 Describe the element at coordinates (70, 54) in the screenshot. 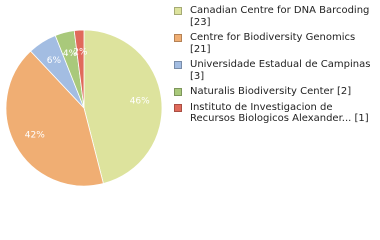

I see `slice-label: 4%` at that location.